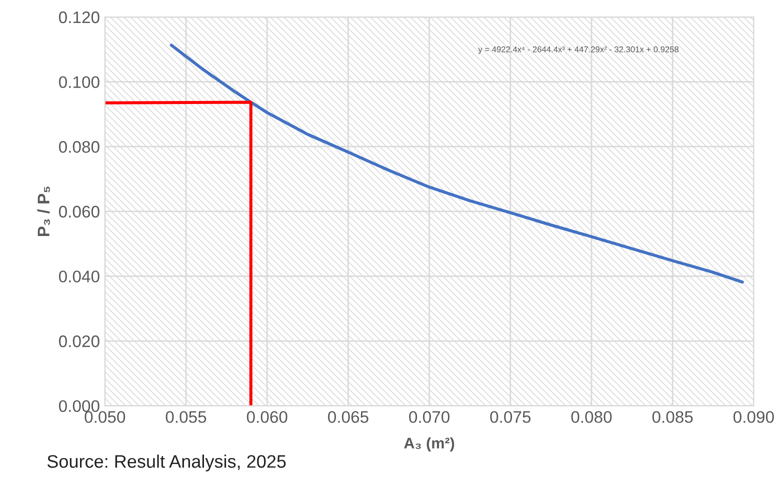 This screenshot has height=486, width=777. Describe the element at coordinates (578, 50) in the screenshot. I see `annotation: y = 4922.4x⁴ - 2644.4x³ + 447.29x² - 32.301x + 0.9258` at that location.